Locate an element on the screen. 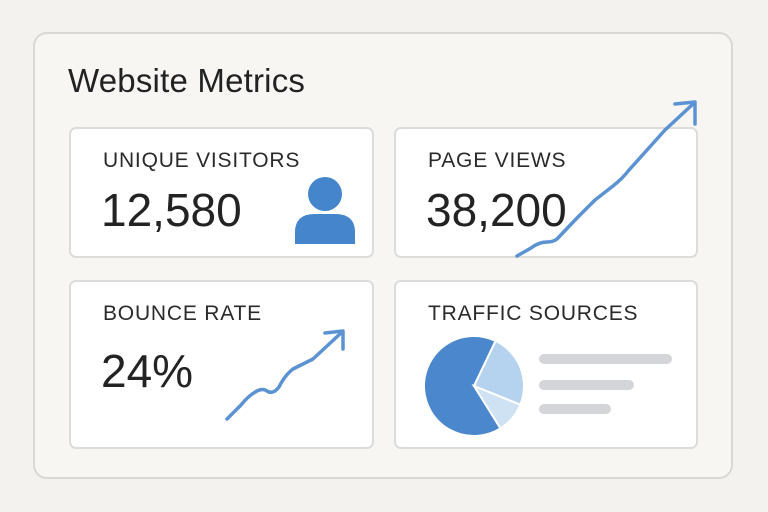 This screenshot has height=512, width=768. traffic-sources-label: TRAFFIC SOURCES is located at coordinates (533, 313).